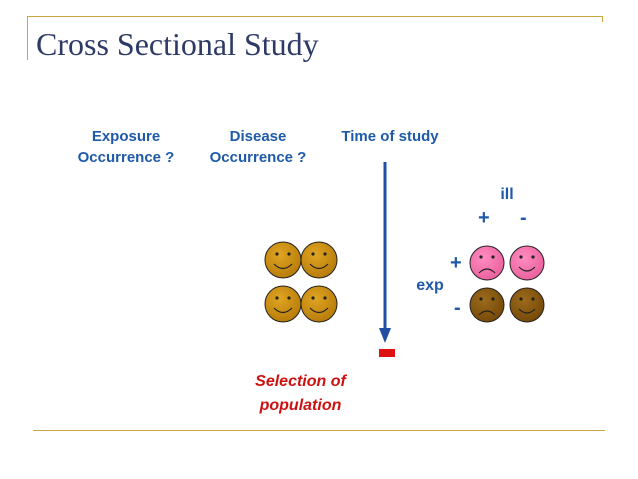 This screenshot has width=638, height=479. Describe the element at coordinates (300, 381) in the screenshot. I see `selection-line-1: Selection of` at that location.